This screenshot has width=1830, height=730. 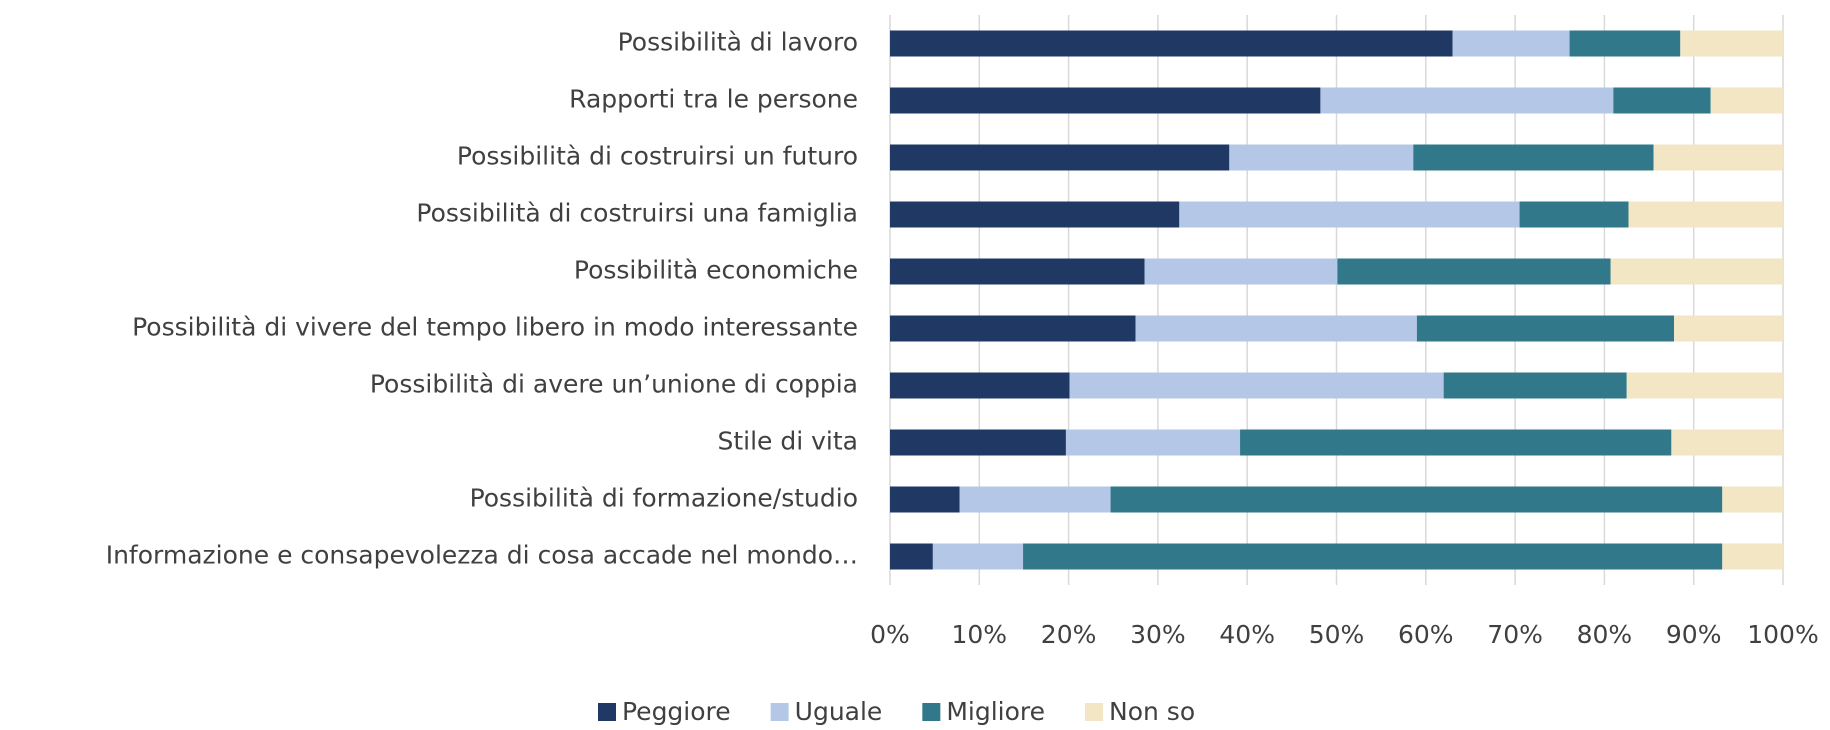 What do you see at coordinates (1247, 634) in the screenshot?
I see `x-tick-label: 40%` at bounding box center [1247, 634].